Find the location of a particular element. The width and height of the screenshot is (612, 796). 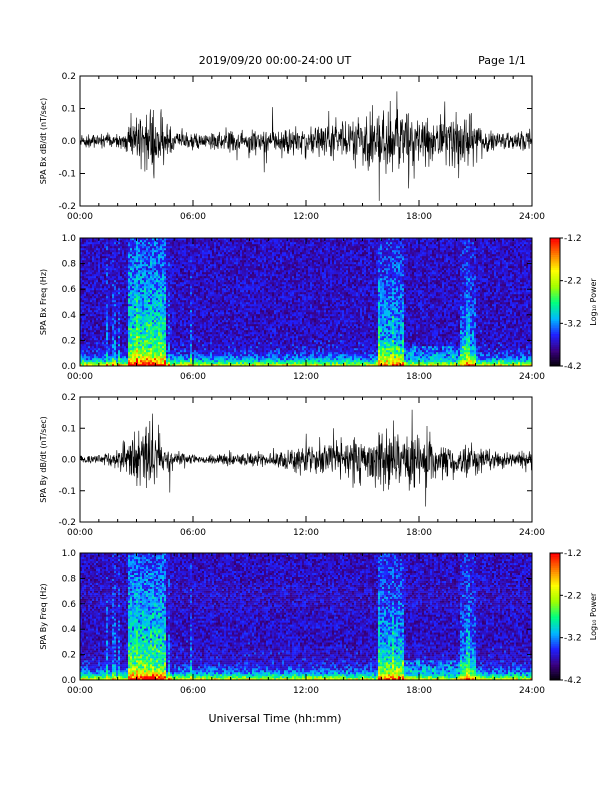

y-tick-label: 0.1 is located at coordinates (69, 110).